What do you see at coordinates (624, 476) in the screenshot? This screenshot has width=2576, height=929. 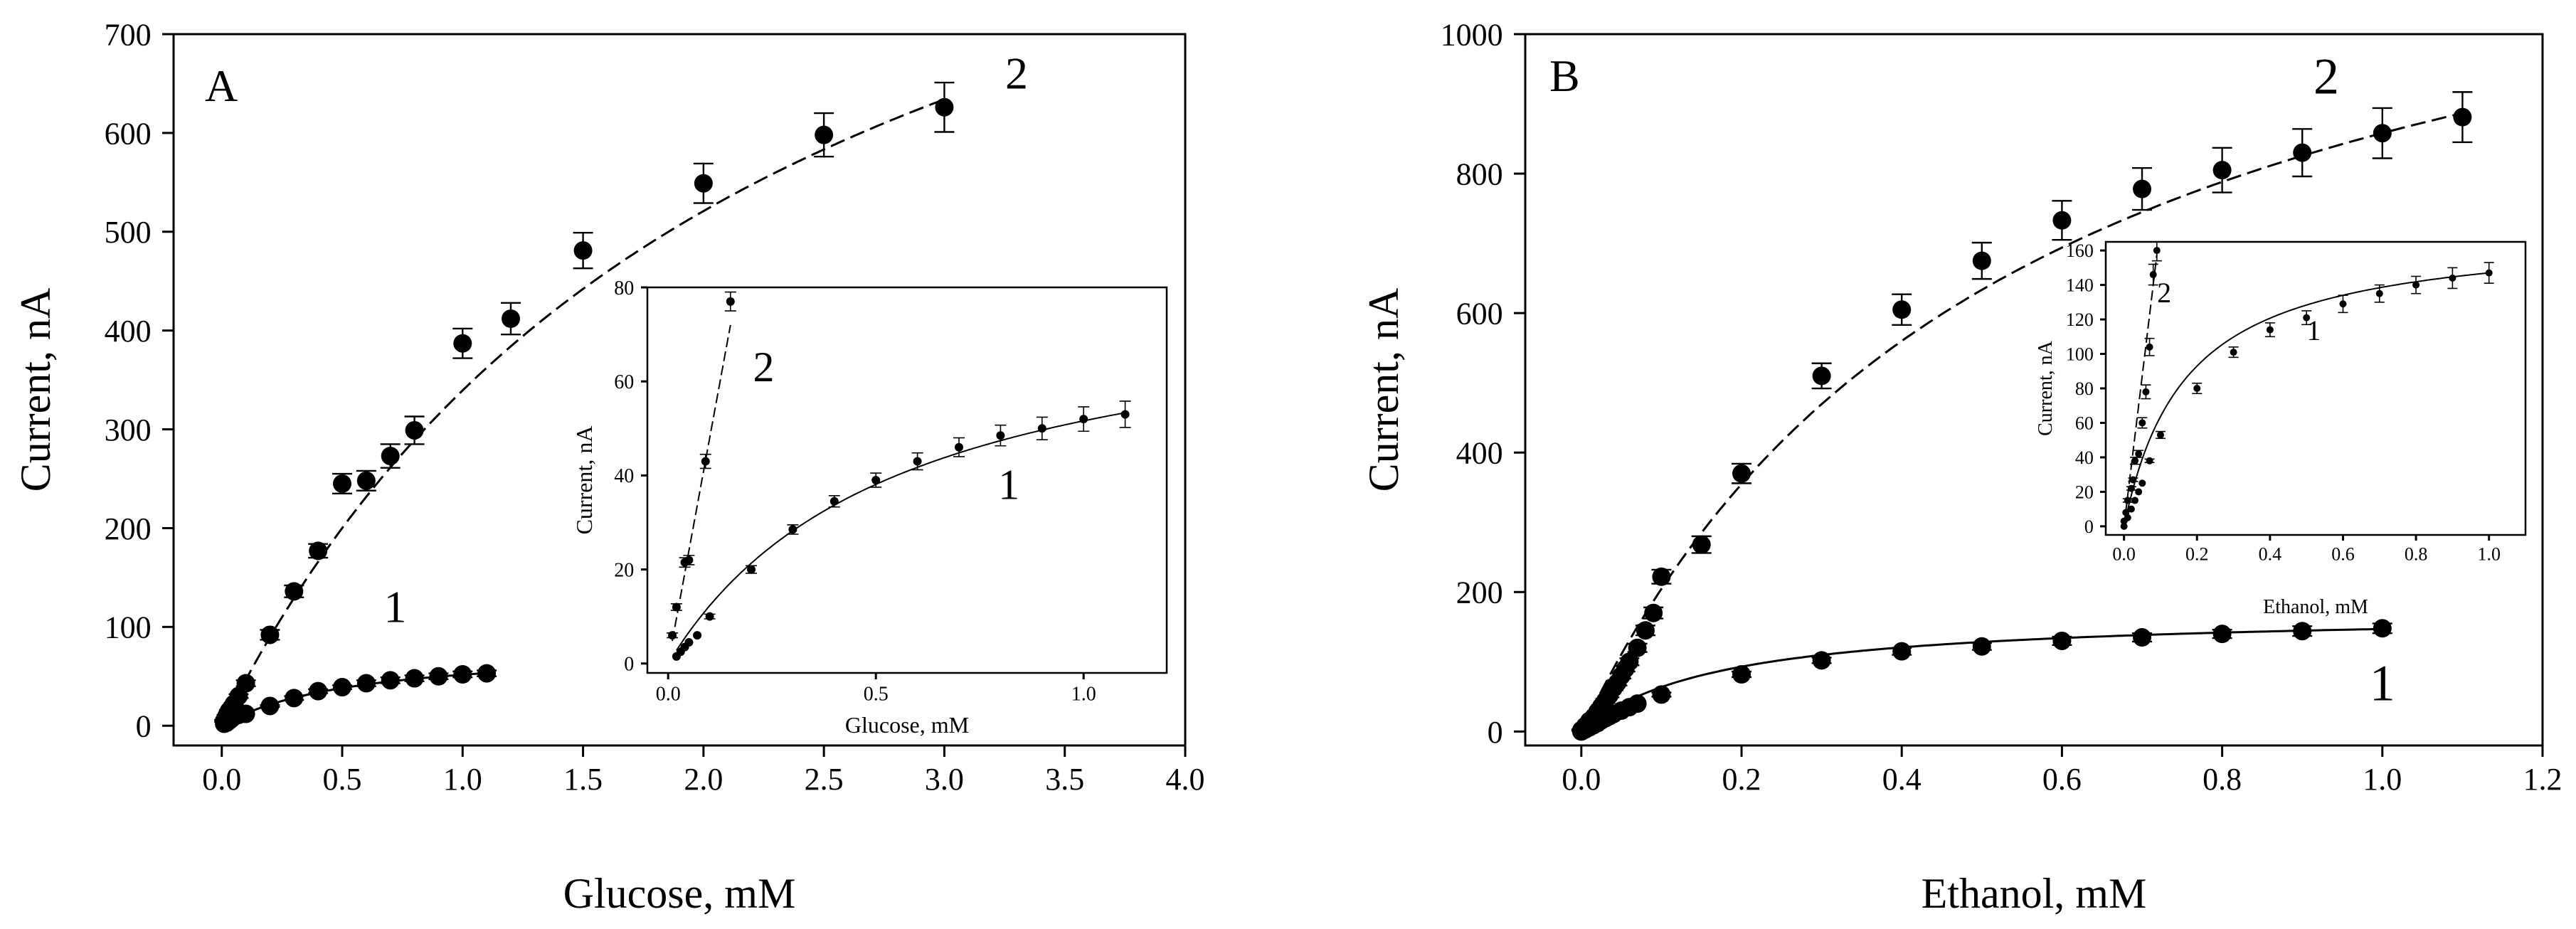 I see `panel-a-inset-y-tick-label: 40` at bounding box center [624, 476].